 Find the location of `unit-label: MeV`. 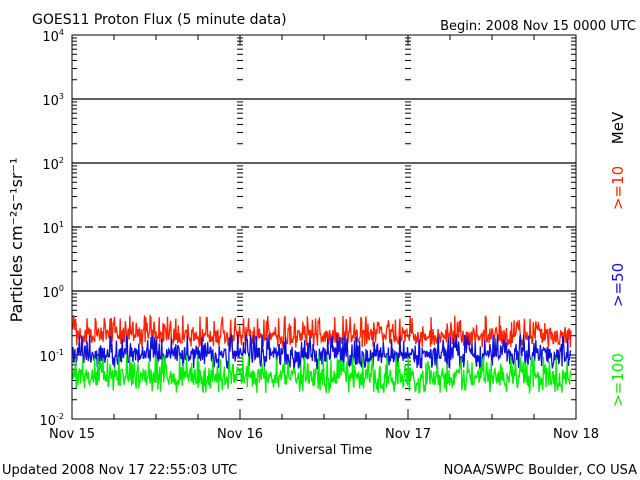

unit-label: MeV is located at coordinates (618, 127).